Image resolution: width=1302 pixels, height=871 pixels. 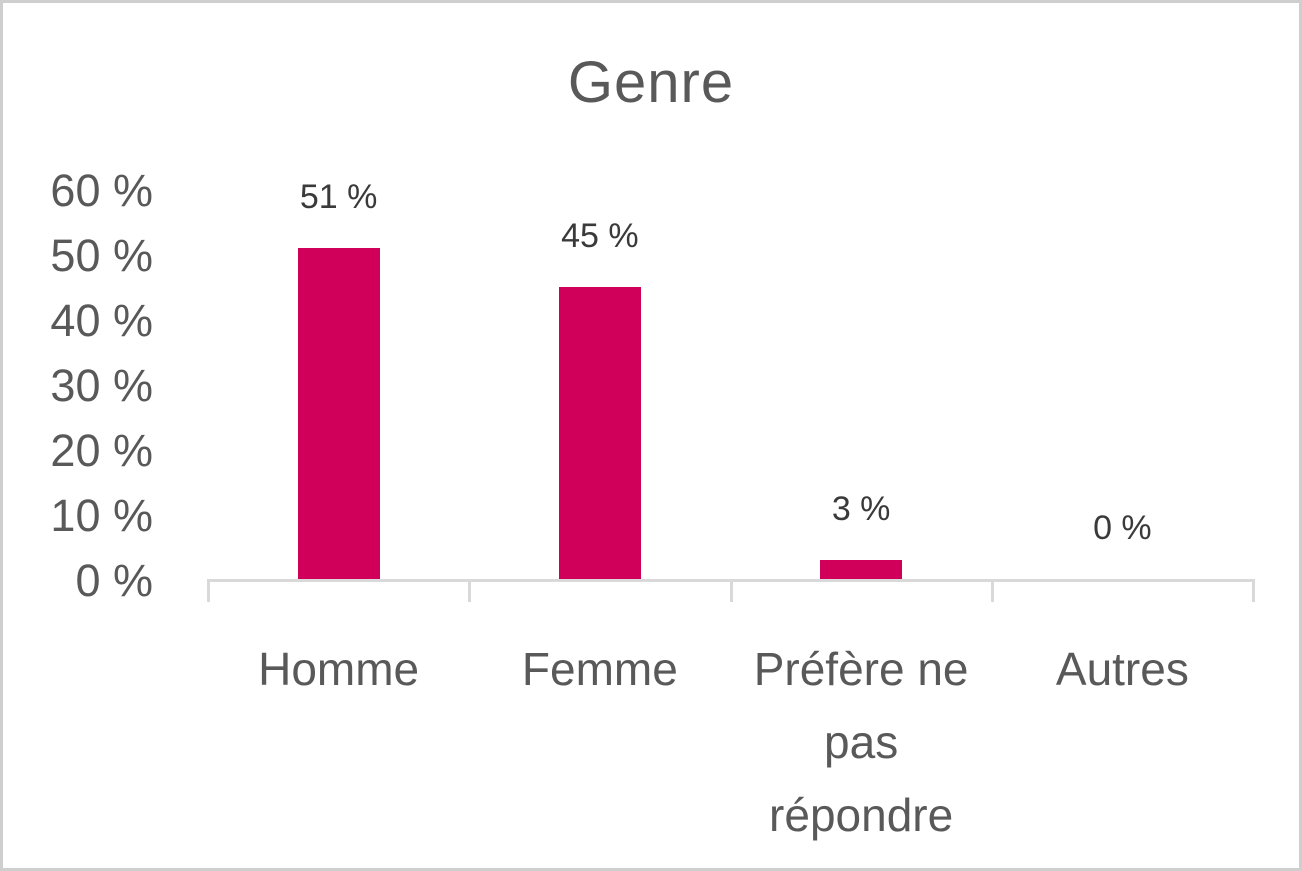 I want to click on category-label-prefere-ne-pas-repondre: Préfère ne pas répondre, so click(x=861, y=742).